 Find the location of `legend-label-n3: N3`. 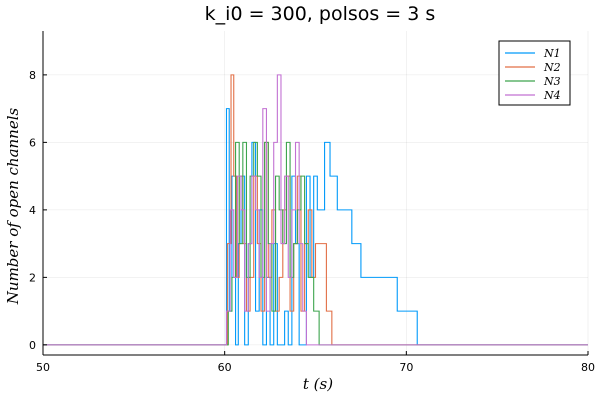

legend-label-n3: N3 is located at coordinates (552, 81).